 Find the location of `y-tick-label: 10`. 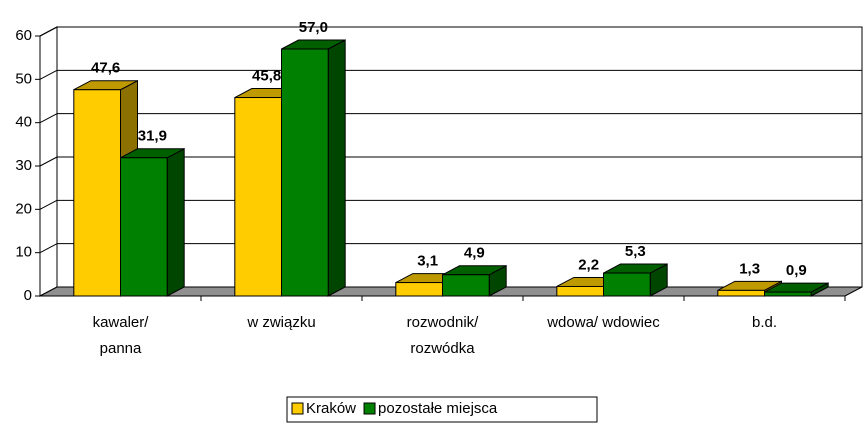

y-tick-label: 10 is located at coordinates (23, 252).